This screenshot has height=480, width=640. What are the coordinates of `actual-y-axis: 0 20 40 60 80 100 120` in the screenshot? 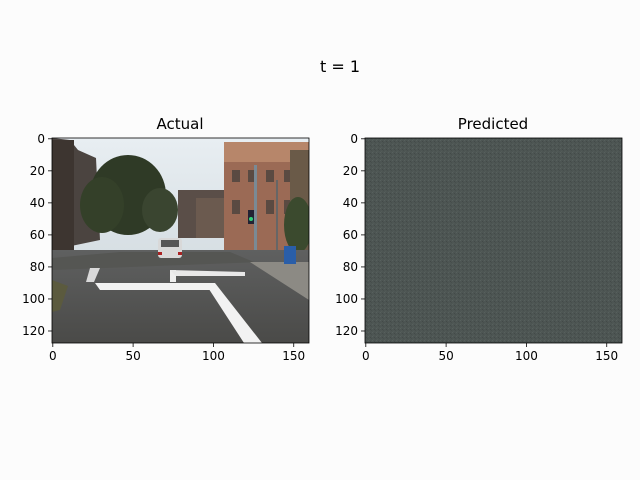 It's located at (37, 235).